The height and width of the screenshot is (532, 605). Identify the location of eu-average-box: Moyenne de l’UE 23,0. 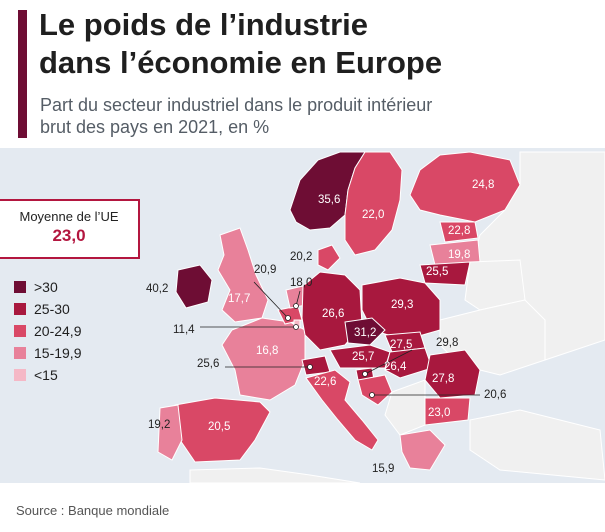
(70, 229).